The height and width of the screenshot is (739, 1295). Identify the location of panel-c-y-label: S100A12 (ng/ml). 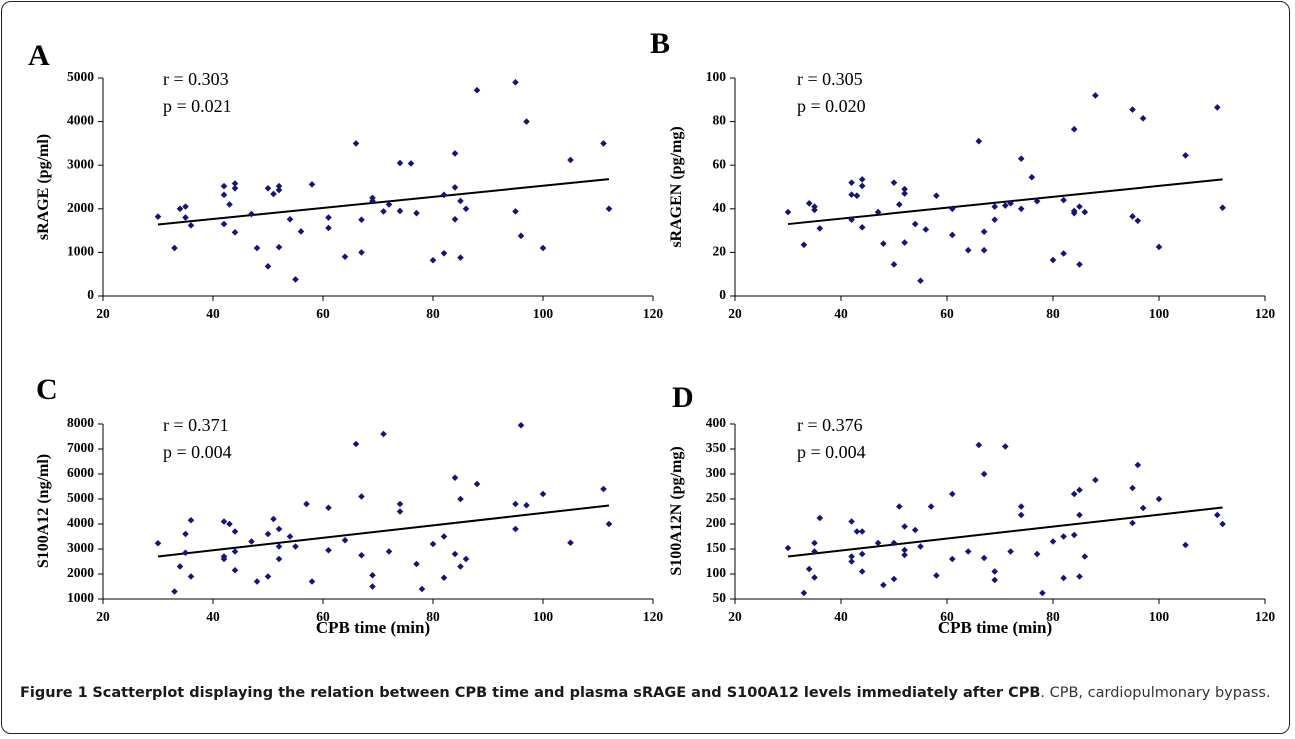
(43, 511).